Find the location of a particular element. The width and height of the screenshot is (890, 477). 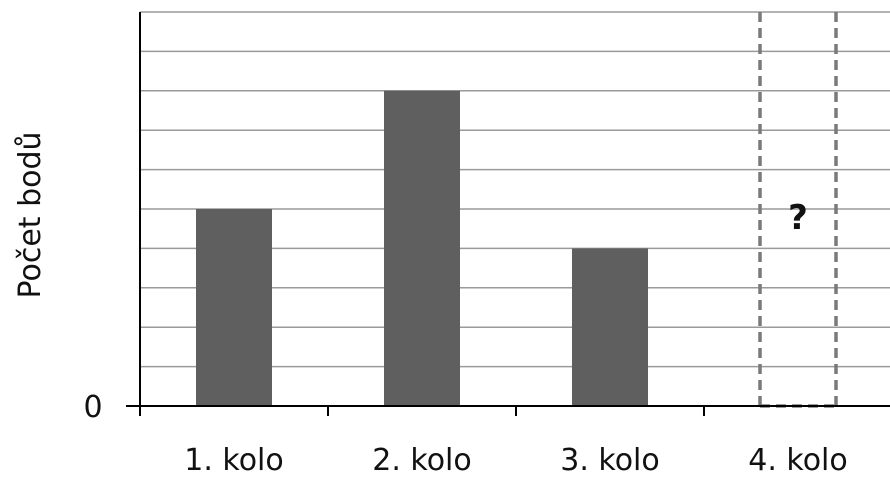

x-tick-label: 1. kolo is located at coordinates (234, 460).